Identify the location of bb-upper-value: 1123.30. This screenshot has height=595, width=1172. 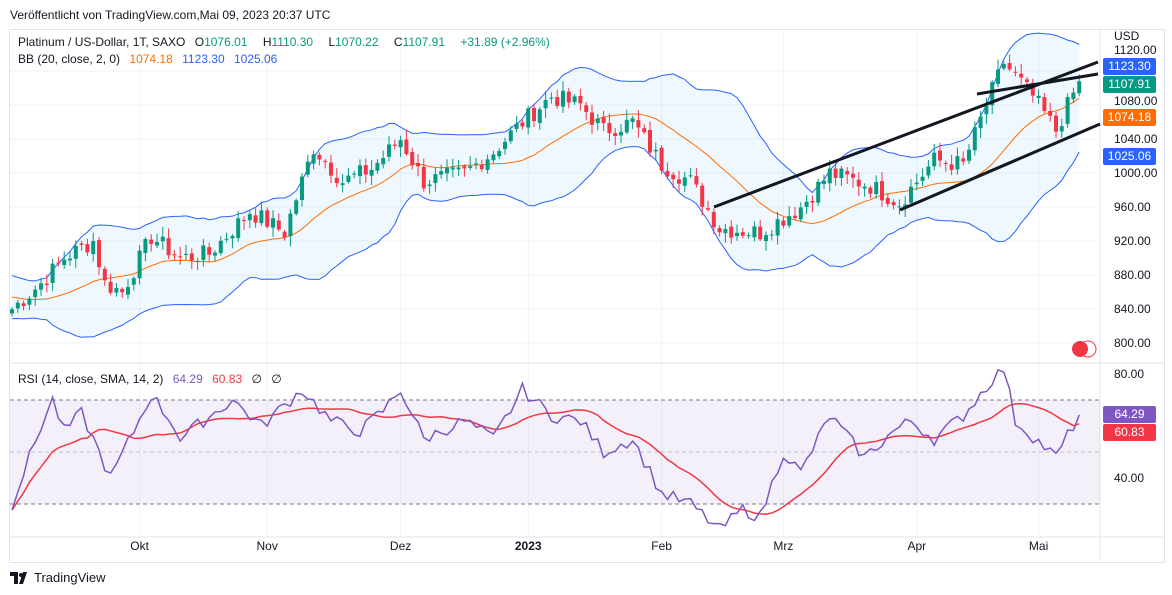
(203, 59).